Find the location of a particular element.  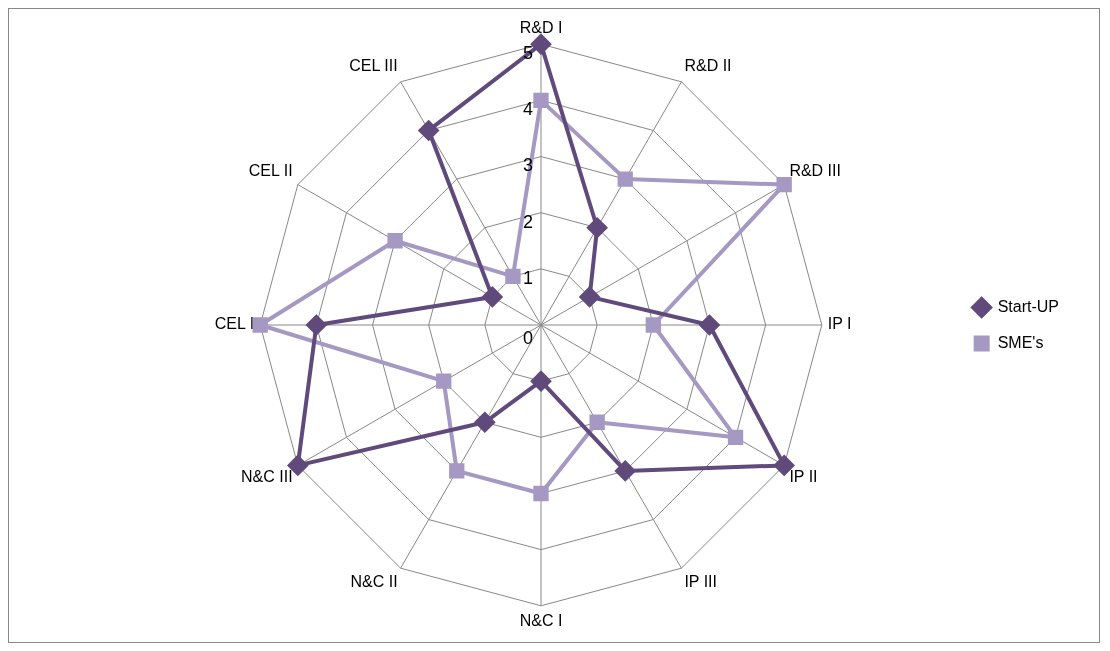

spoke-label: IP II is located at coordinates (803, 477).